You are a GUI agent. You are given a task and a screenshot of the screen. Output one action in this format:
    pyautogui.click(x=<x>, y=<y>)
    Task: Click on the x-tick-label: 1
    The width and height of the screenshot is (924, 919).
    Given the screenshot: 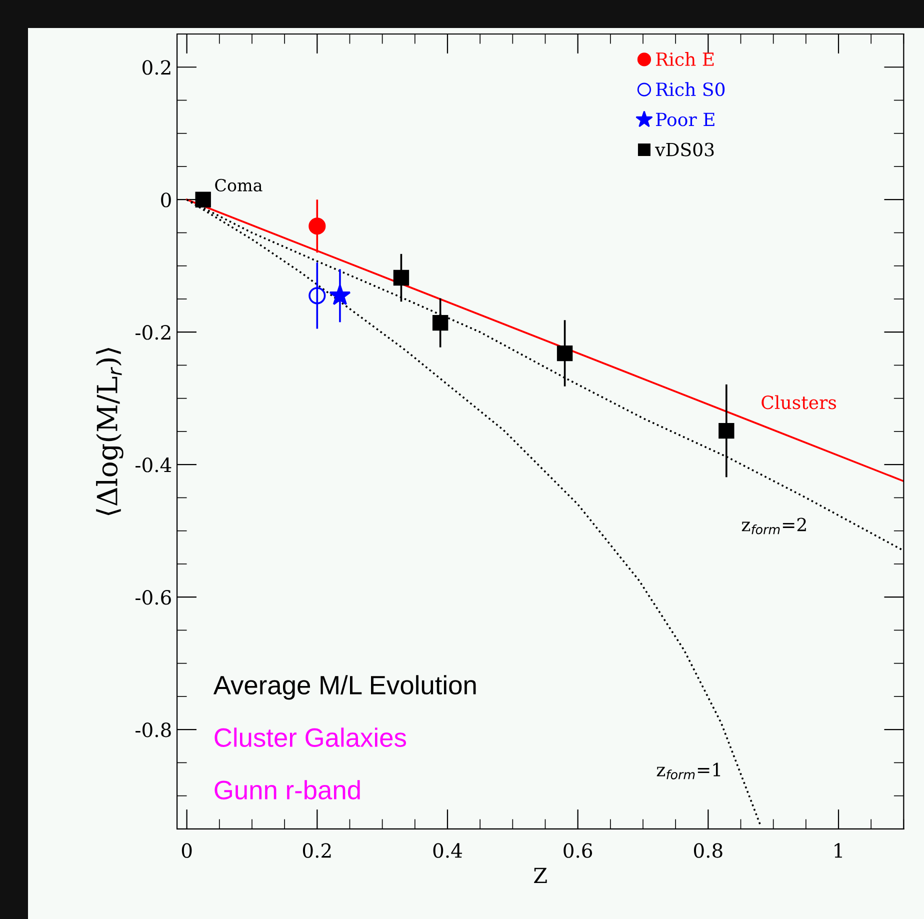 What is the action you would take?
    pyautogui.click(x=838, y=850)
    